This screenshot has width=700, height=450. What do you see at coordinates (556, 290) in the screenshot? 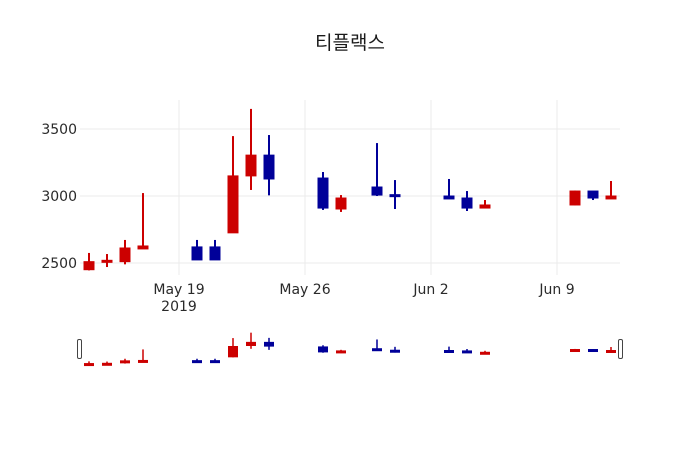
I see `x-tick-label: Jun 9` at bounding box center [556, 290].